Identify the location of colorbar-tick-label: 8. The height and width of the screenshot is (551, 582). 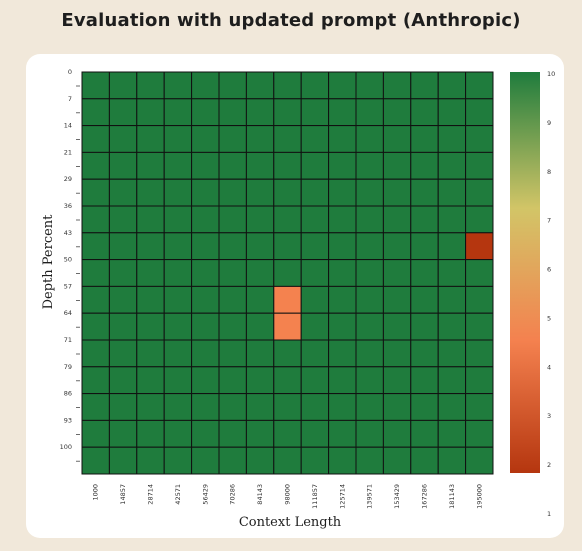
(549, 172).